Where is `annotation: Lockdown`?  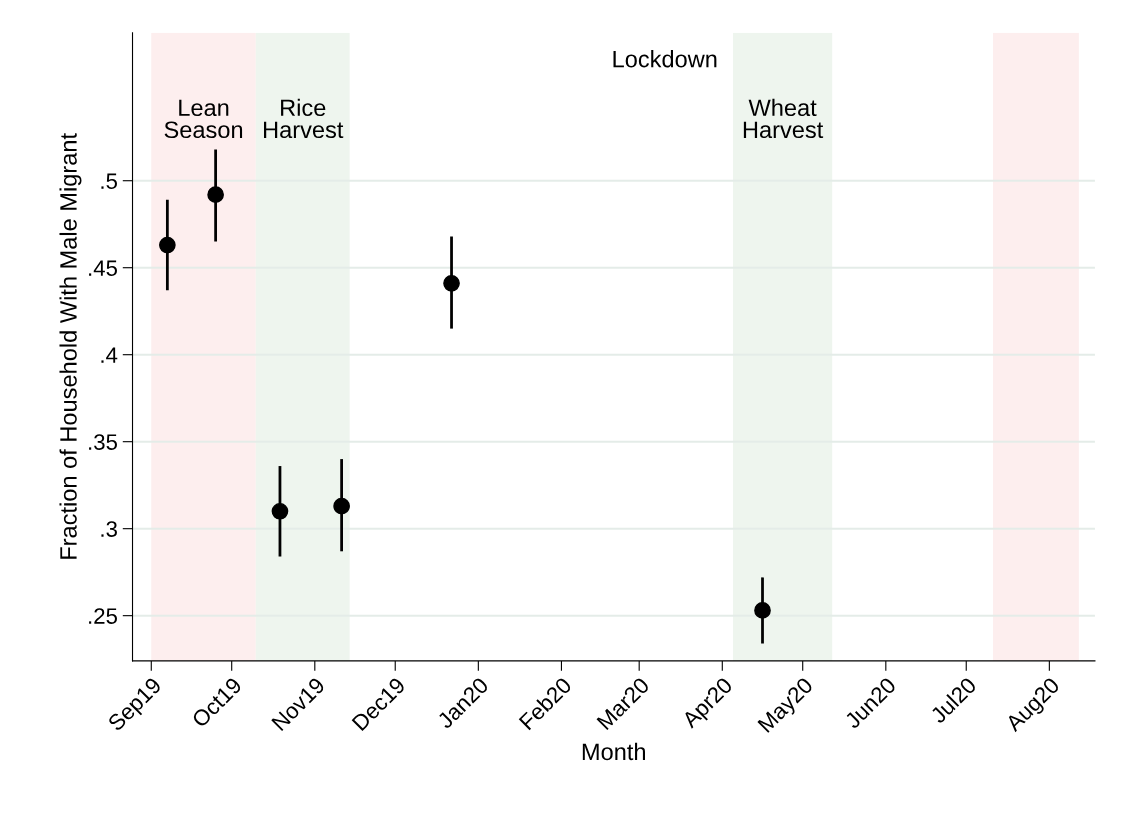 annotation: Lockdown is located at coordinates (665, 59).